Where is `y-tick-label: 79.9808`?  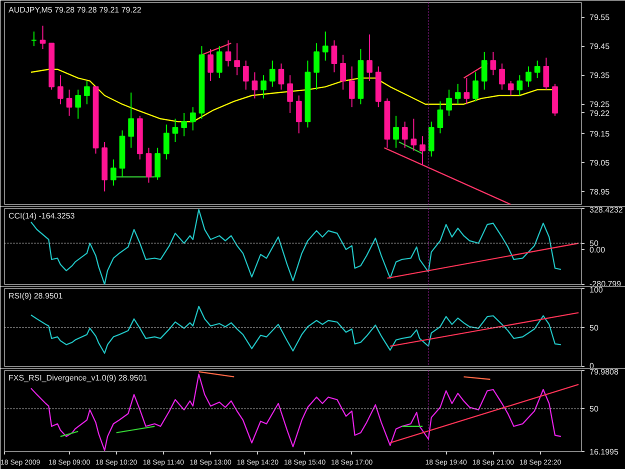 y-tick-label: 79.9808 is located at coordinates (604, 372).